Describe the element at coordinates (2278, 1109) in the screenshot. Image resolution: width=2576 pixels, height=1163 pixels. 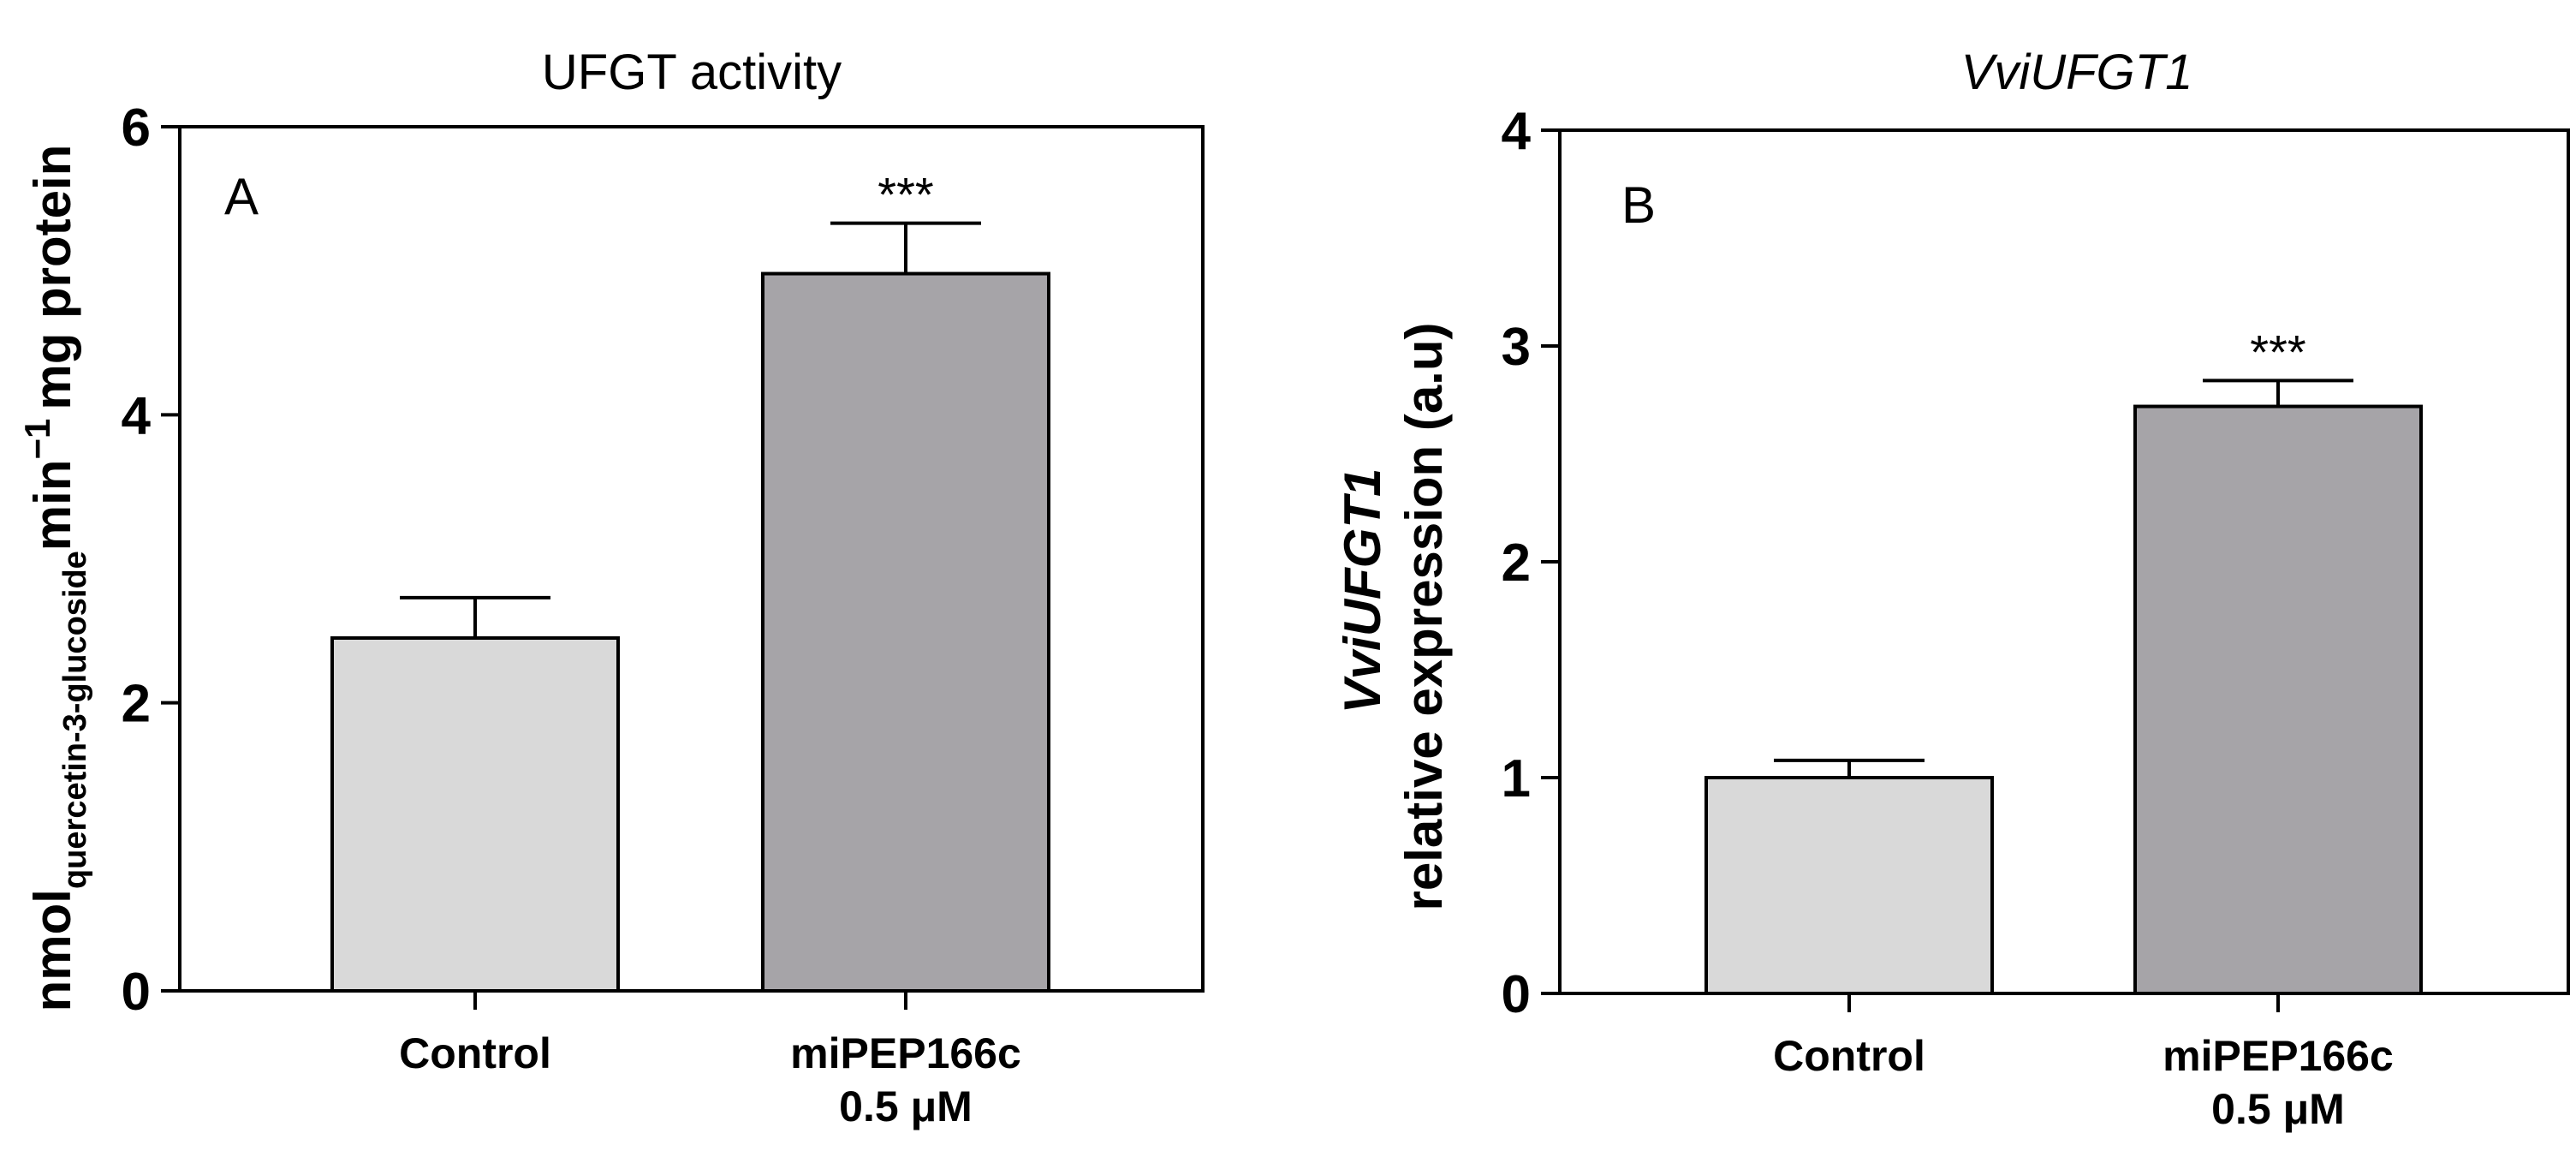
I see `x-category-label-b-2-line2: 0.5 μM` at that location.